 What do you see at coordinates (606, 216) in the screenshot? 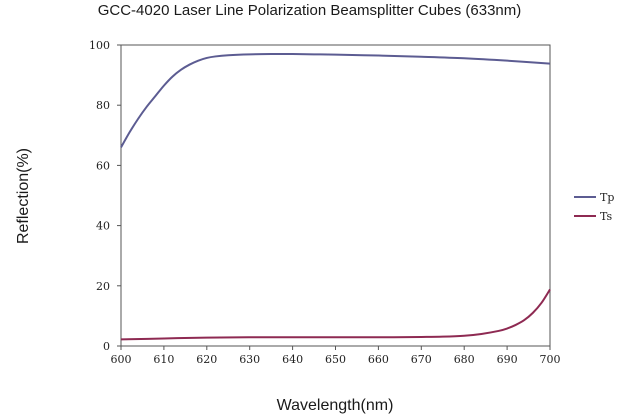
I see `legend-label-ts: Ts` at bounding box center [606, 216].